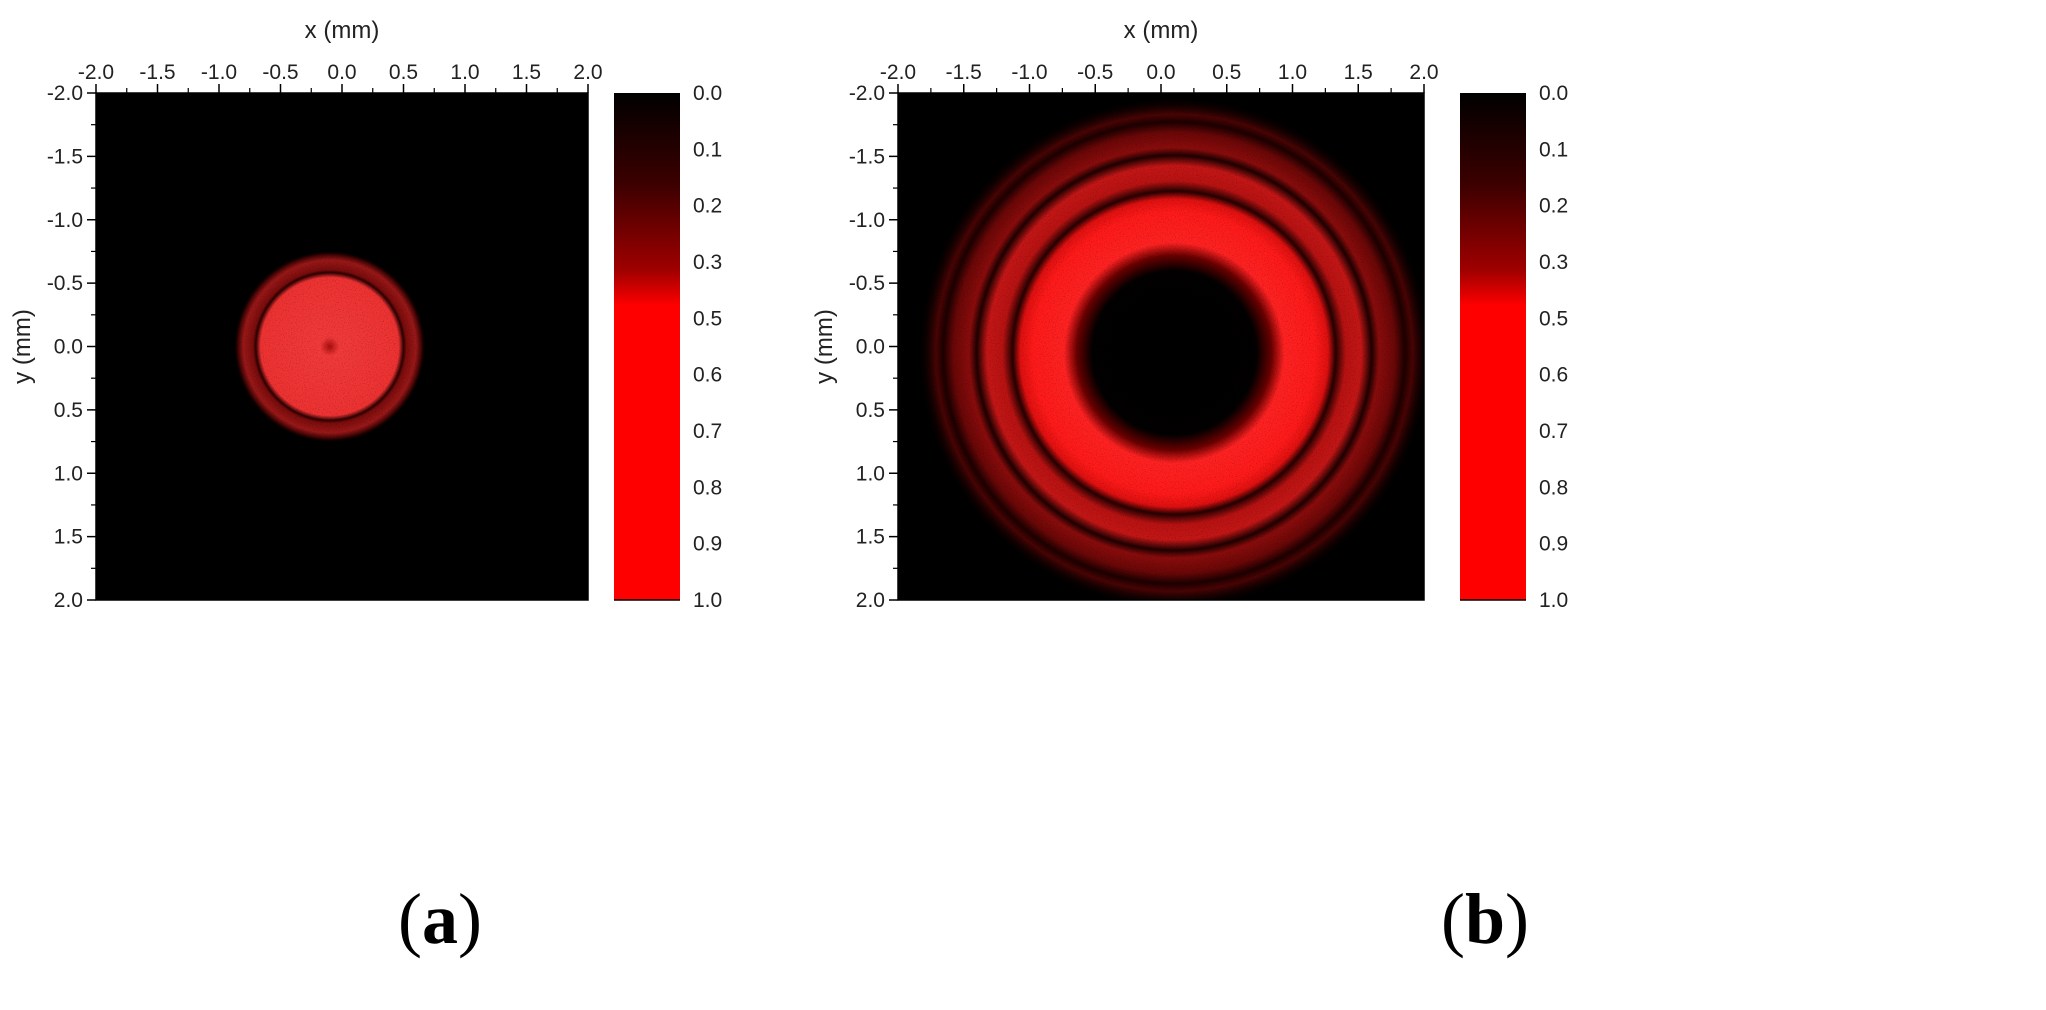 Image resolution: width=2046 pixels, height=1010 pixels. I want to click on panel-a-label: (a), so click(440, 919).